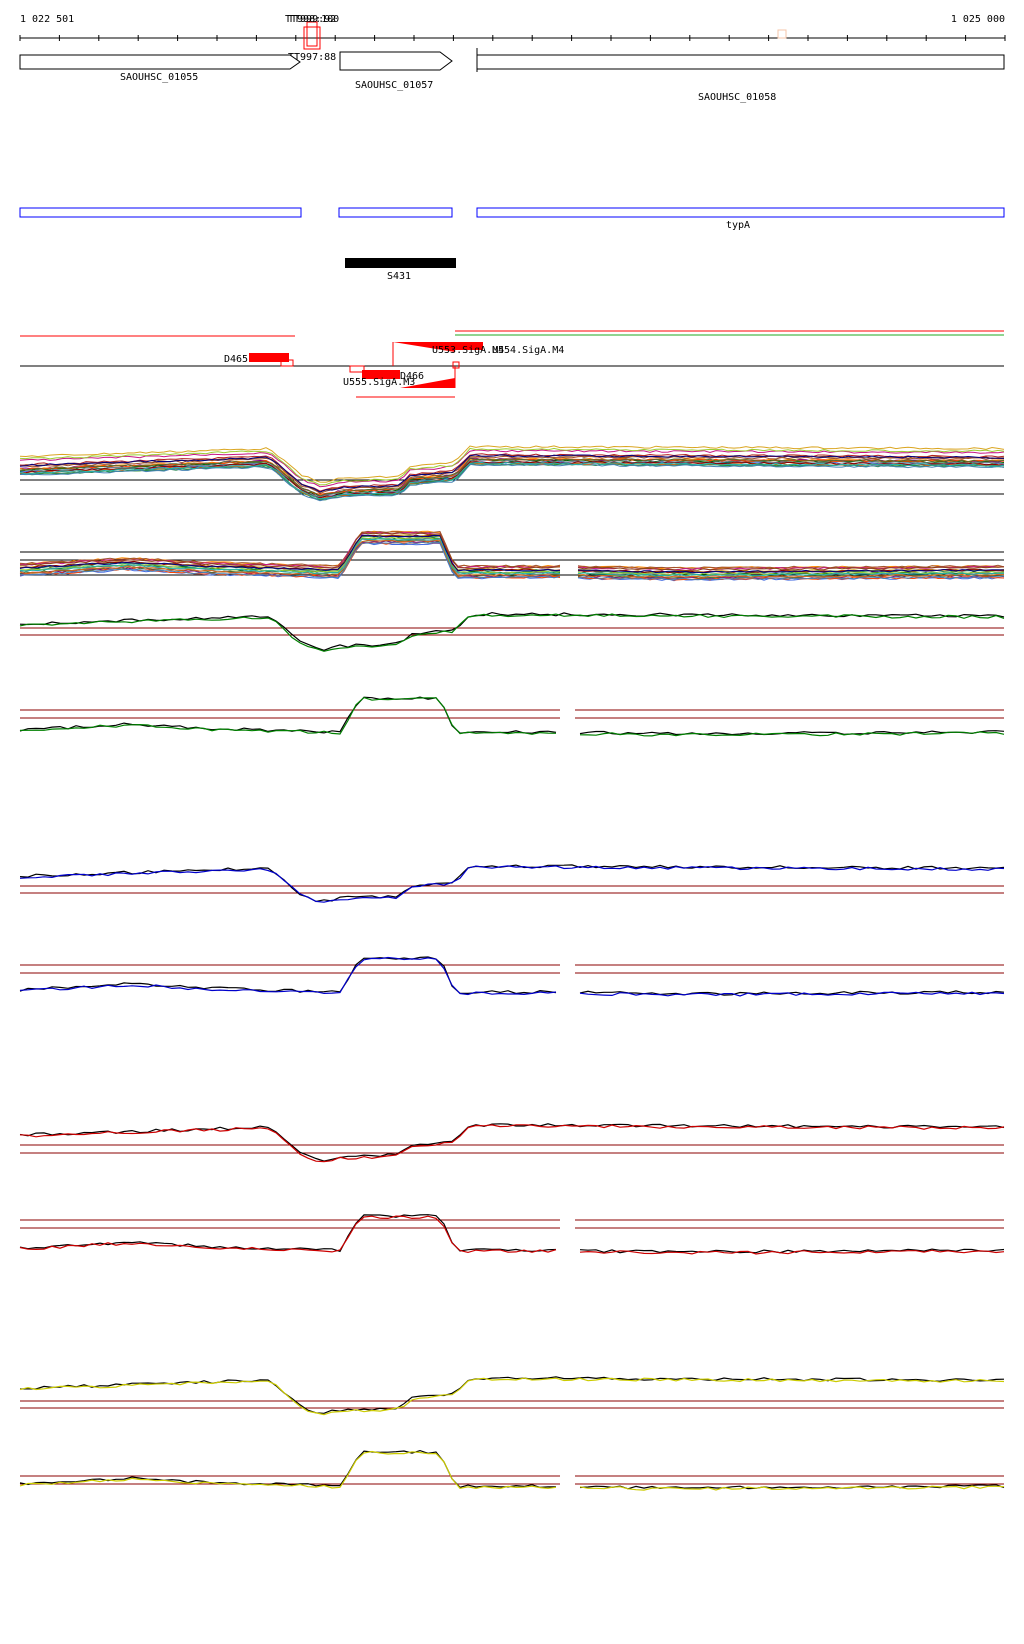 The width and height of the screenshot is (1024, 1644). I want to click on ruler-ticks, so click(512, 38).